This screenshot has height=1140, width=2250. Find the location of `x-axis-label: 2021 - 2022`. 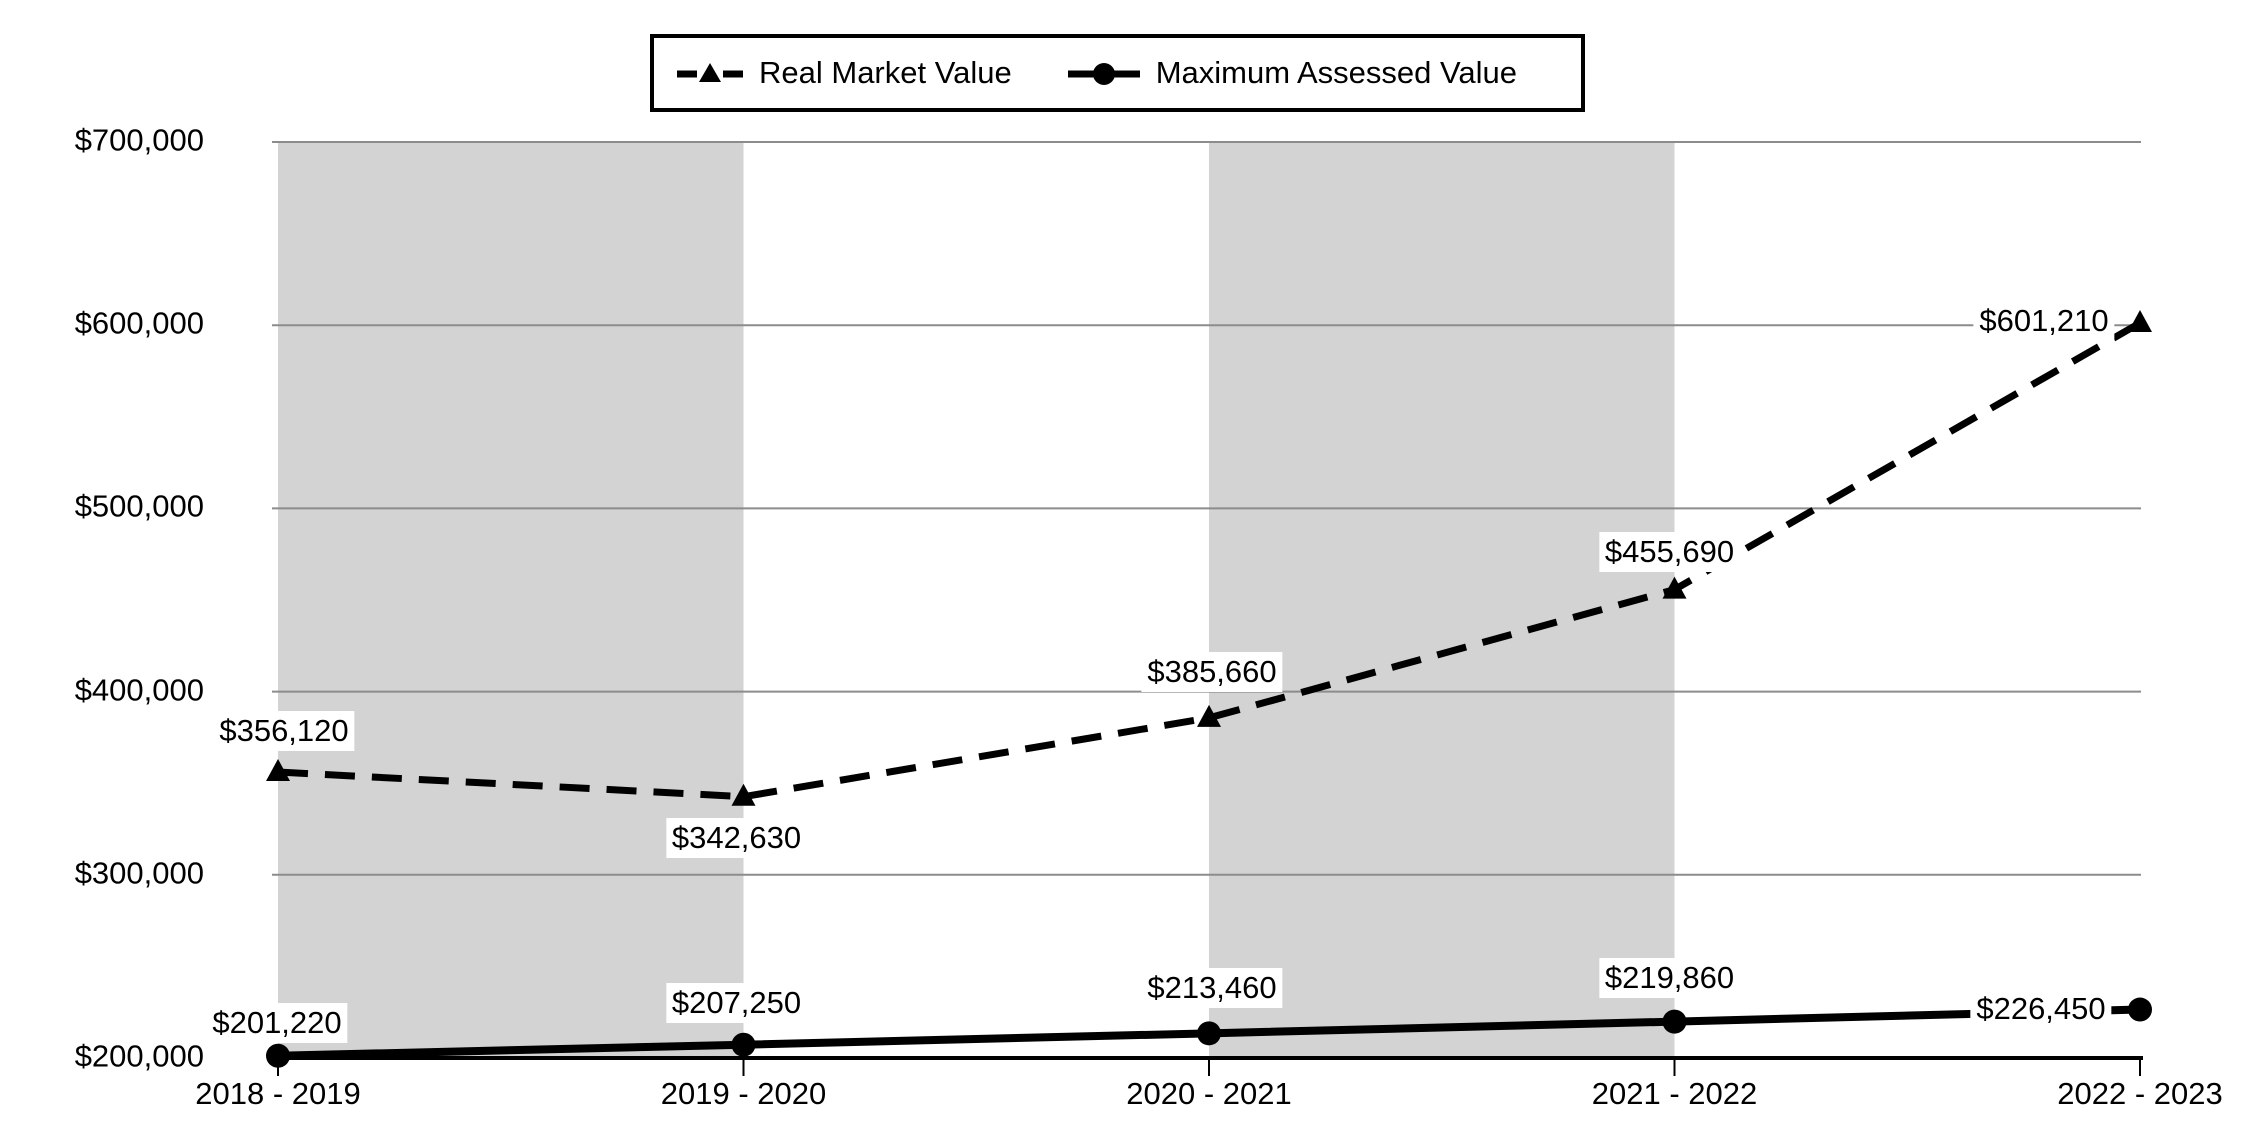

x-axis-label: 2021 - 2022 is located at coordinates (1674, 1093).